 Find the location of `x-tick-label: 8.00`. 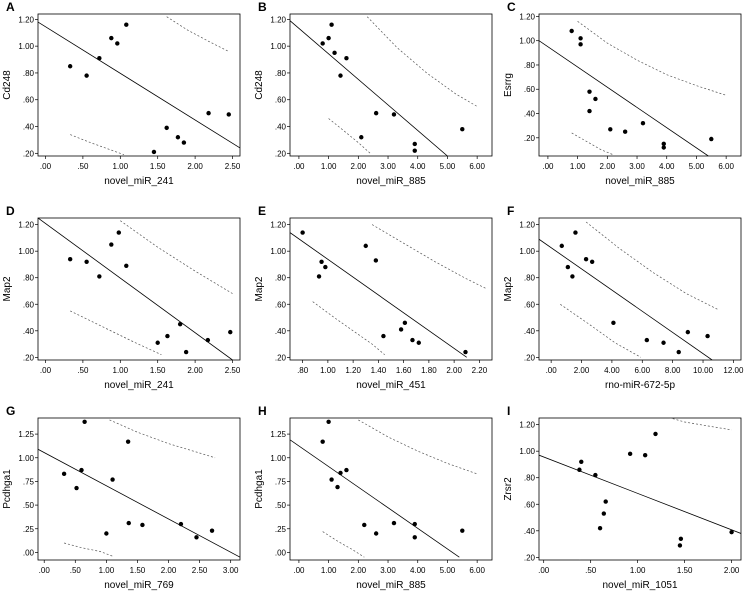

x-tick-label: 8.00 is located at coordinates (673, 370).